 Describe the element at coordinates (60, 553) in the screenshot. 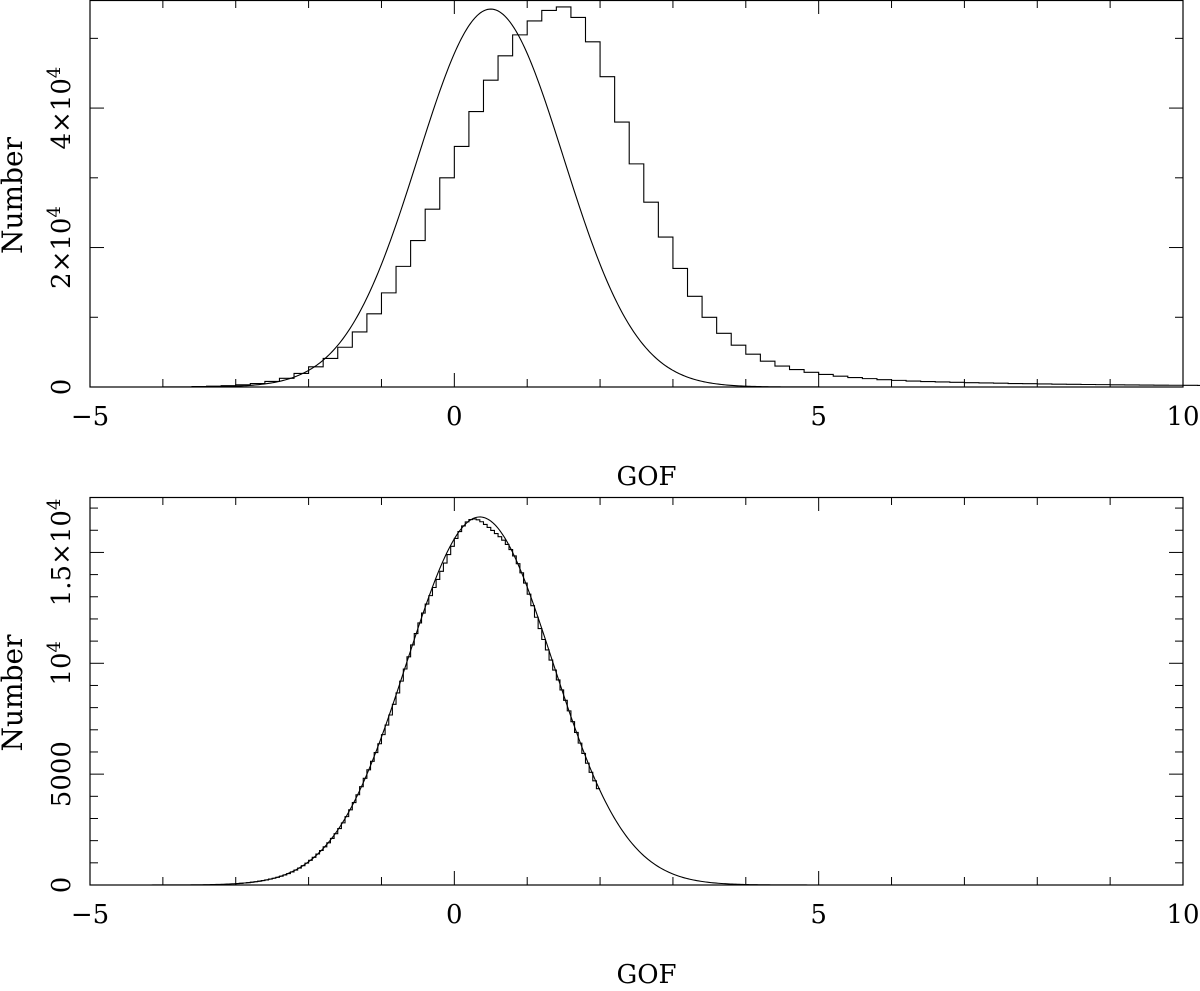

I see `y-tick-label: 1.5×104` at that location.